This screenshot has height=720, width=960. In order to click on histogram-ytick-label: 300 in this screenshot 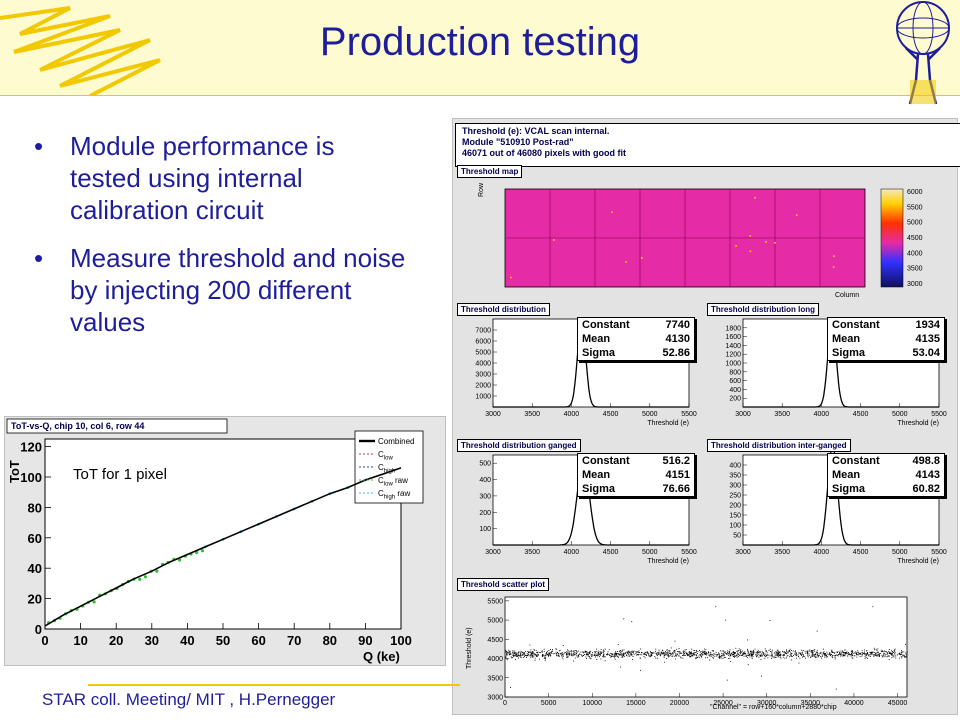, I will do `click(485, 496)`.